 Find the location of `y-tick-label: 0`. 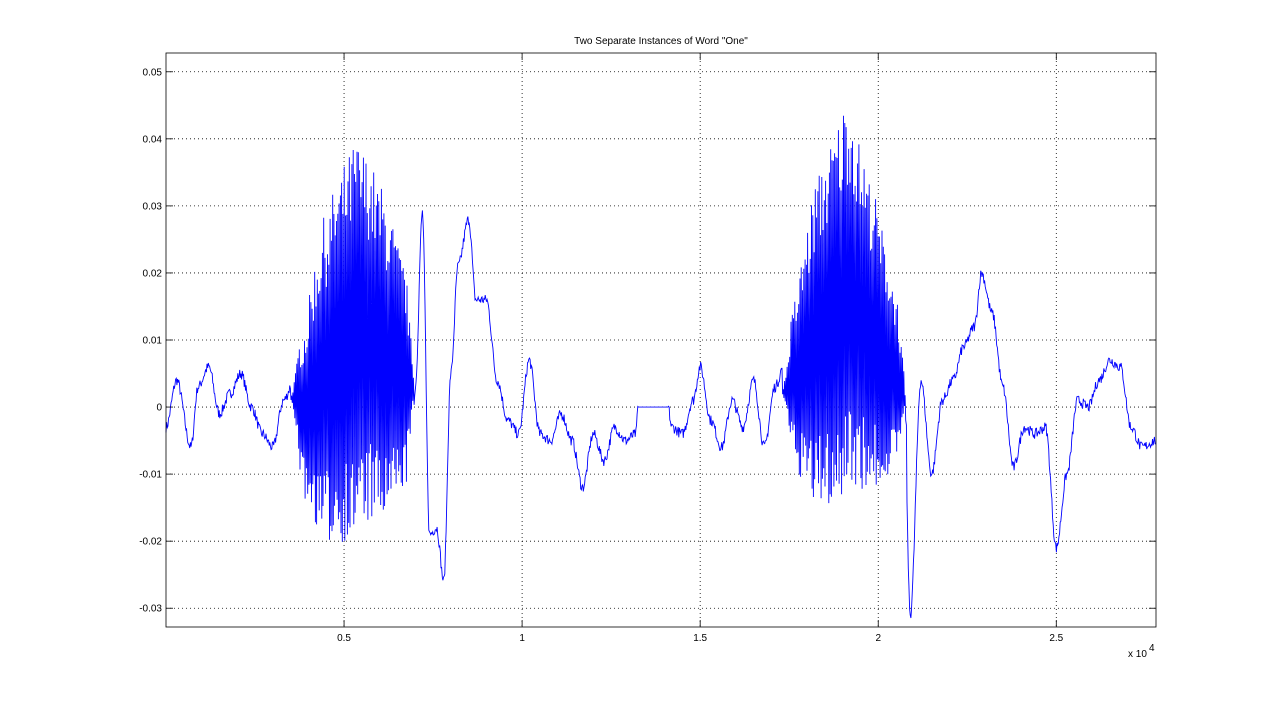

y-tick-label: 0 is located at coordinates (159, 408).